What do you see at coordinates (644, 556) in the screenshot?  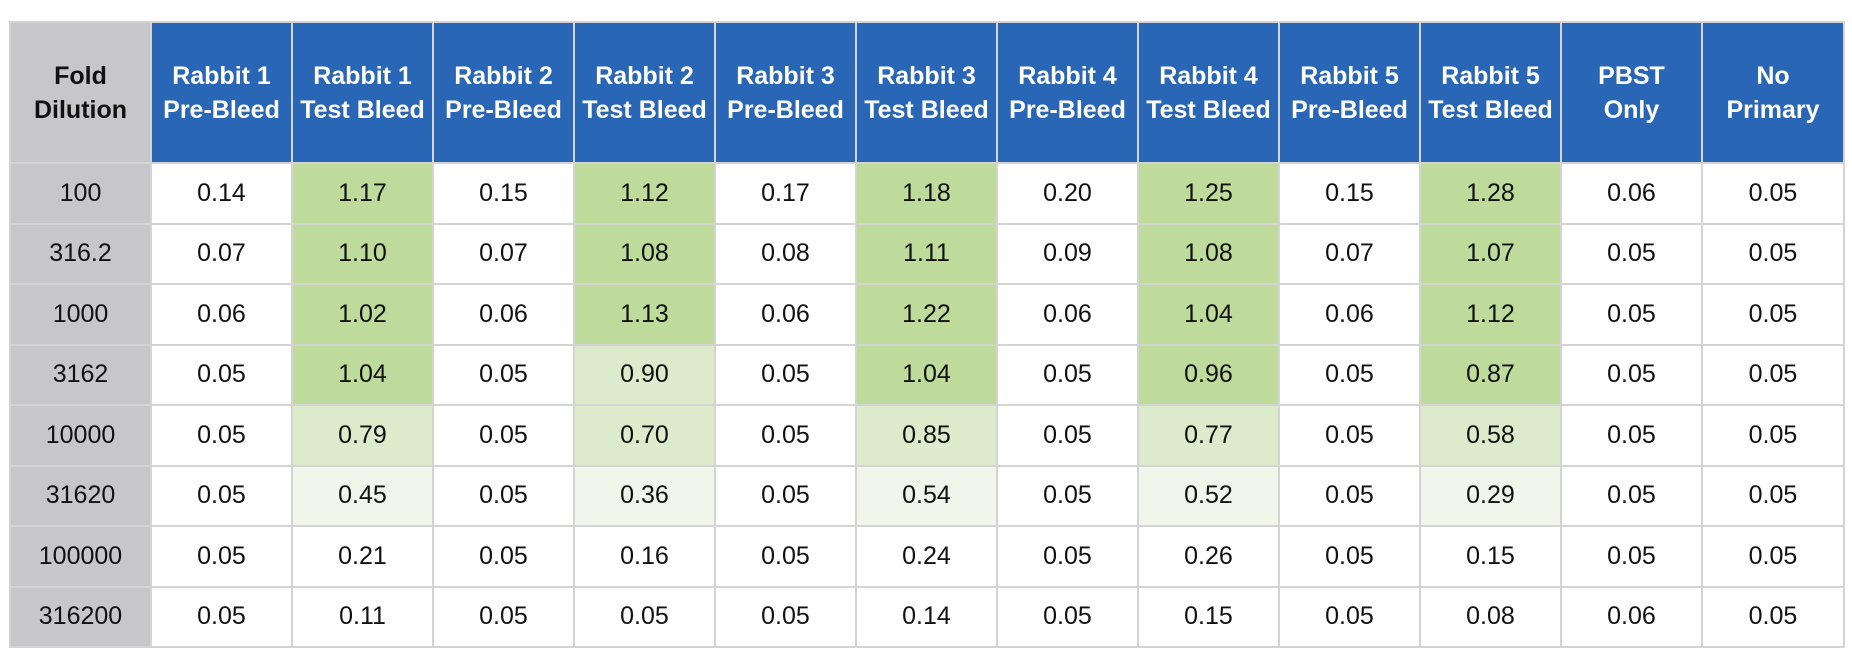 I see `data-cell: 0.16` at bounding box center [644, 556].